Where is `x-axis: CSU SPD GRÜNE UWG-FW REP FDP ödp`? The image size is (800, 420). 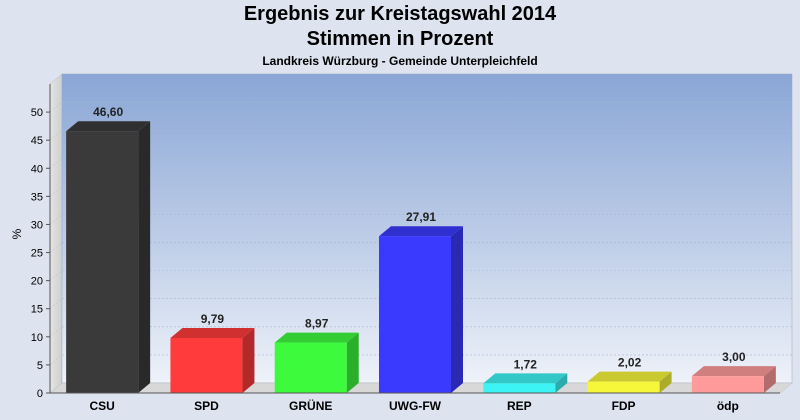
x-axis: CSU SPD GRÜNE UWG-FW REP FDP ödp is located at coordinates (415, 402).